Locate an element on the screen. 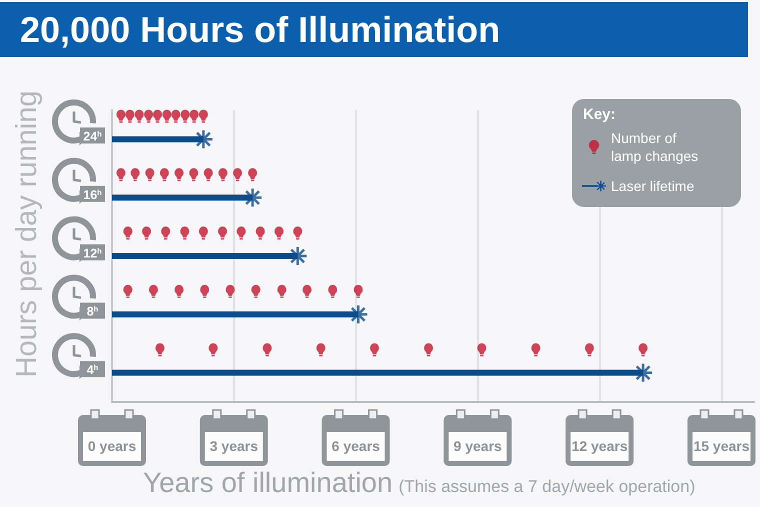 The height and width of the screenshot is (507, 760). text: (This assumes a 7 day/week operation) is located at coordinates (547, 486).